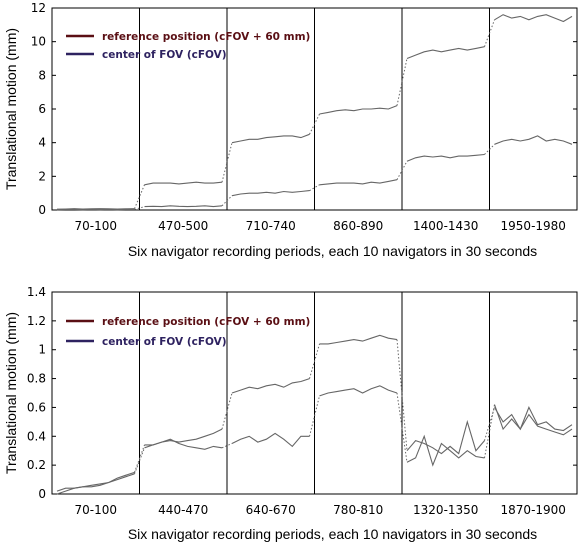 The height and width of the screenshot is (545, 581). Describe the element at coordinates (36, 436) in the screenshot. I see `y-tick-label: 0.4` at that location.